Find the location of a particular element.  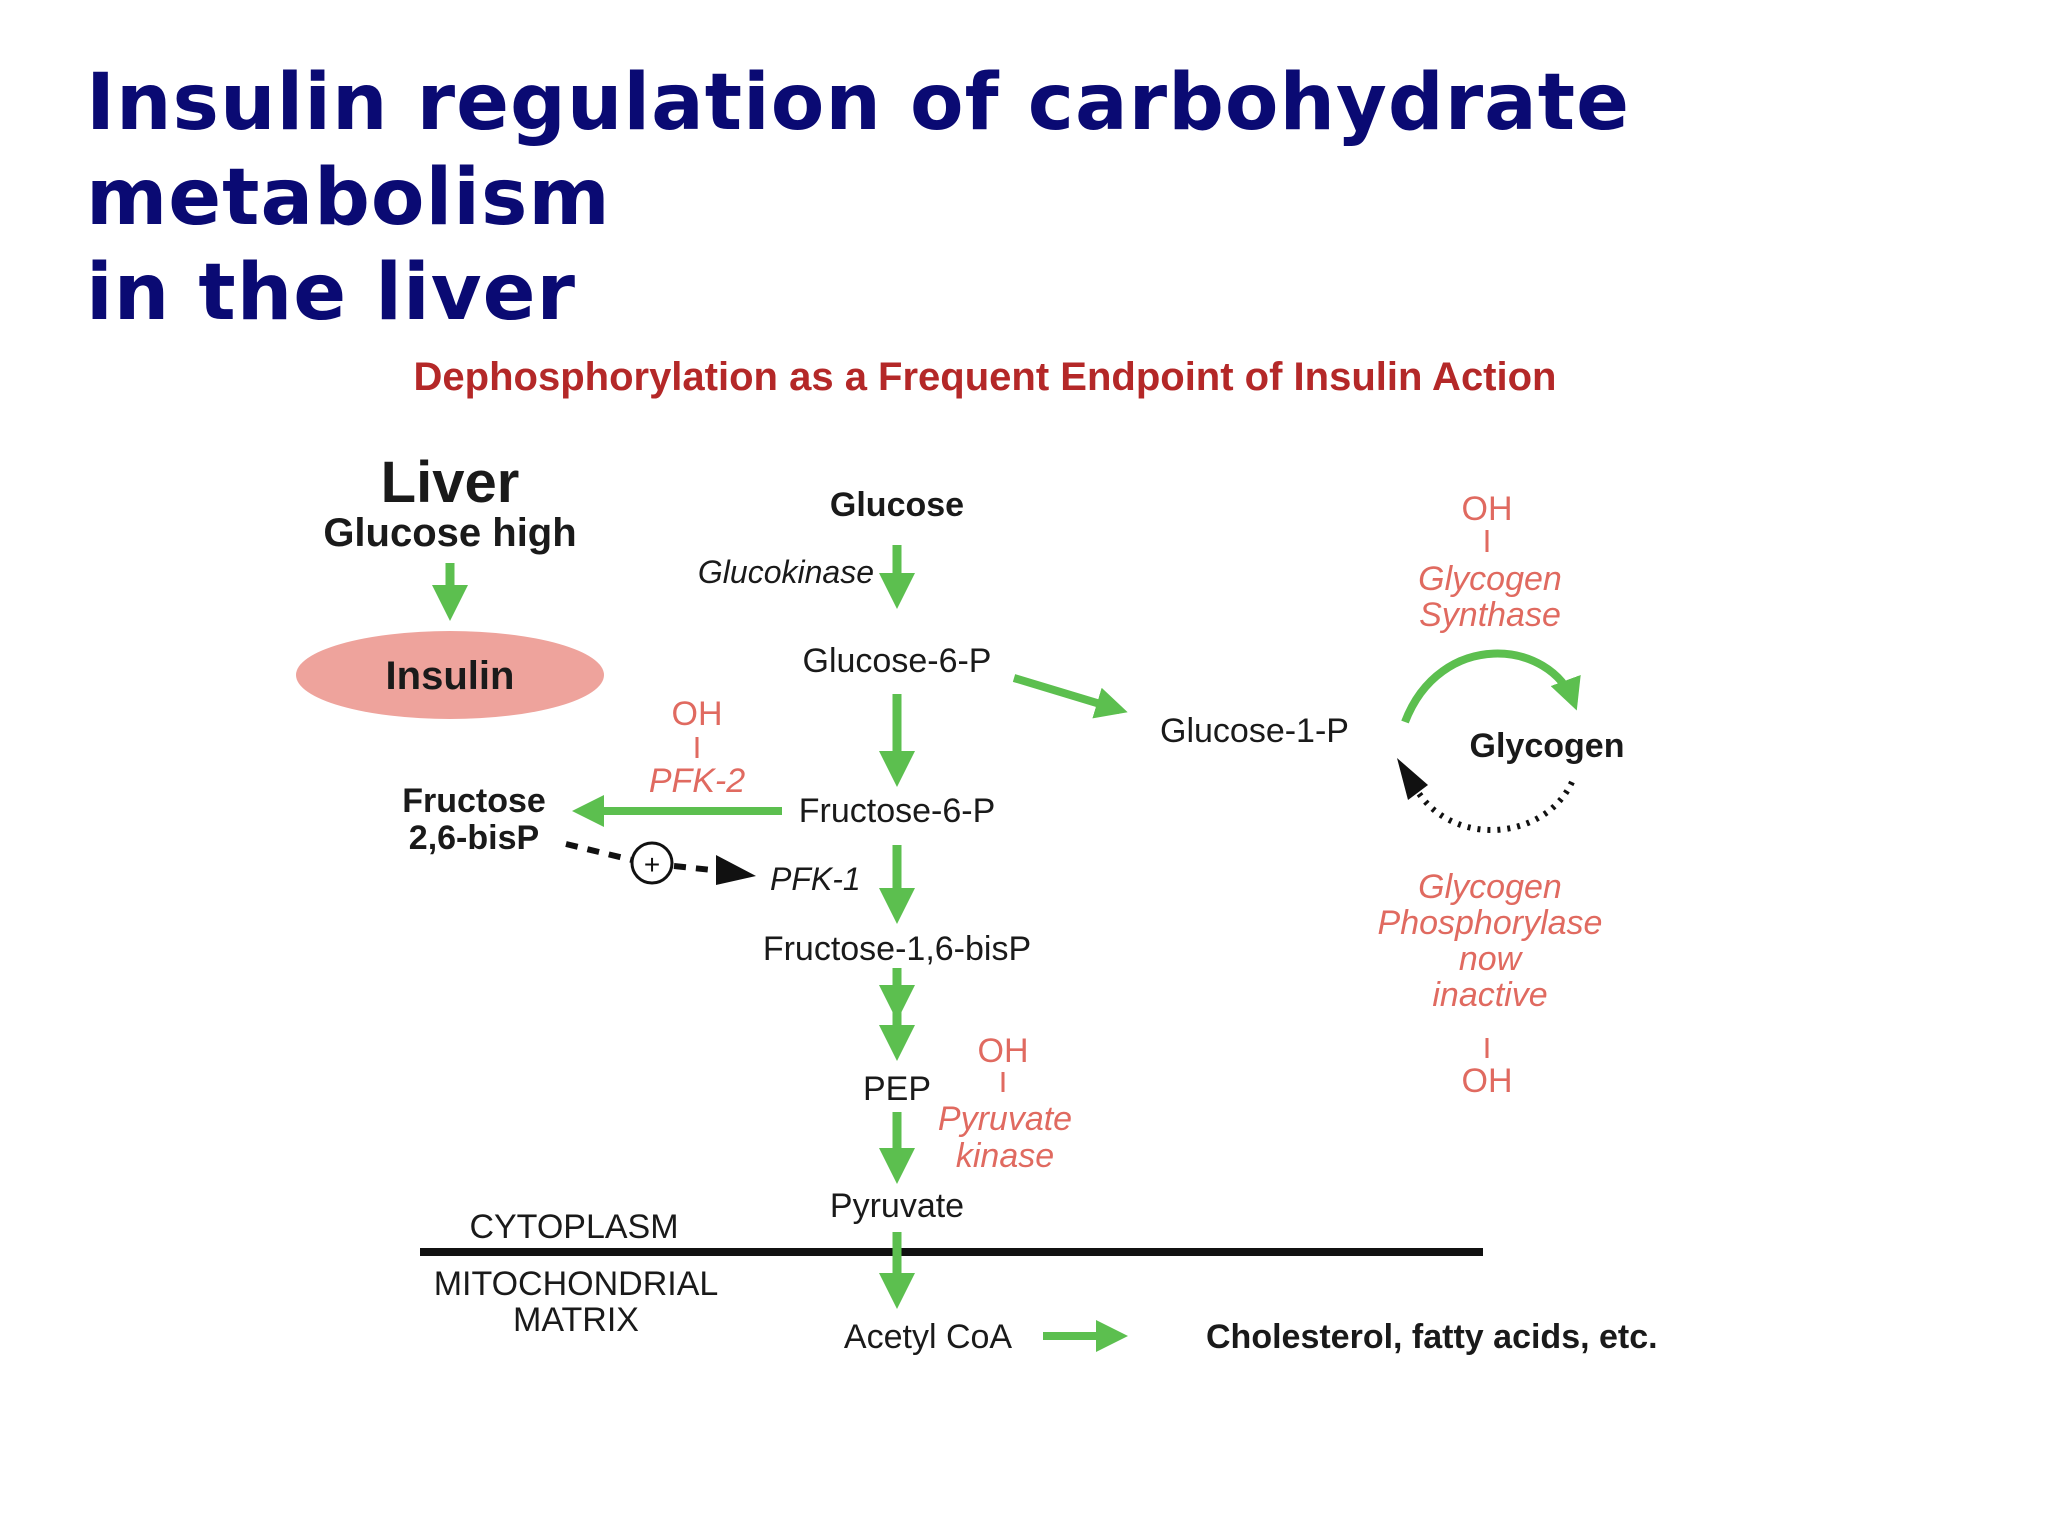

glycogenolysis-arrowhead is located at coordinates (1412, 779).